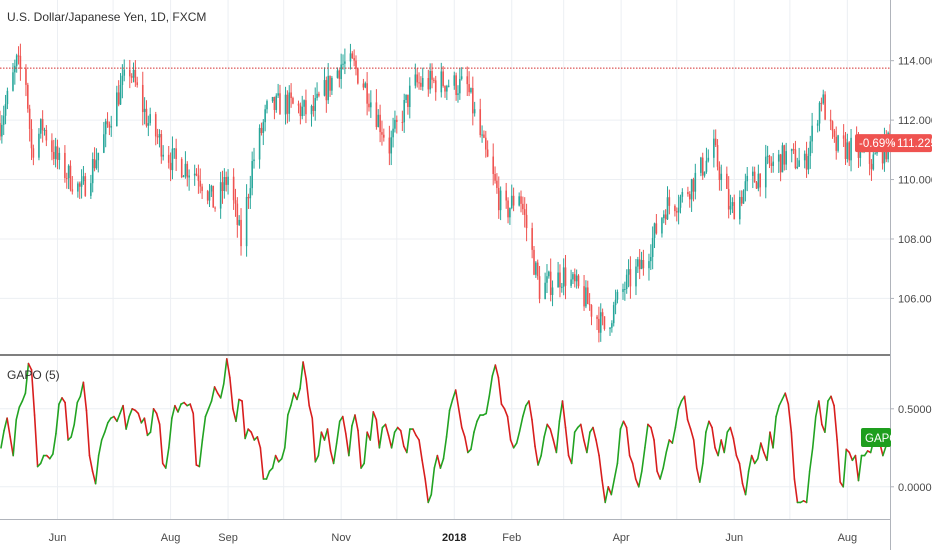  Describe the element at coordinates (893, 143) in the screenshot. I see `last-price-badge: -0.69% - 111.225` at that location.